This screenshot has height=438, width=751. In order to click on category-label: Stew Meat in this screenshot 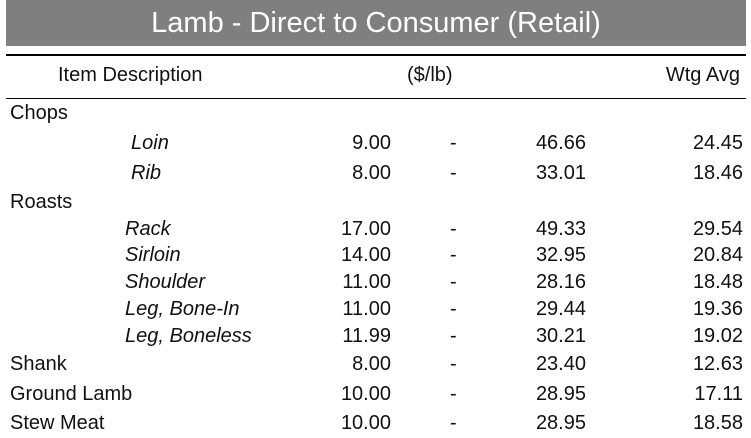, I will do `click(57, 423)`.